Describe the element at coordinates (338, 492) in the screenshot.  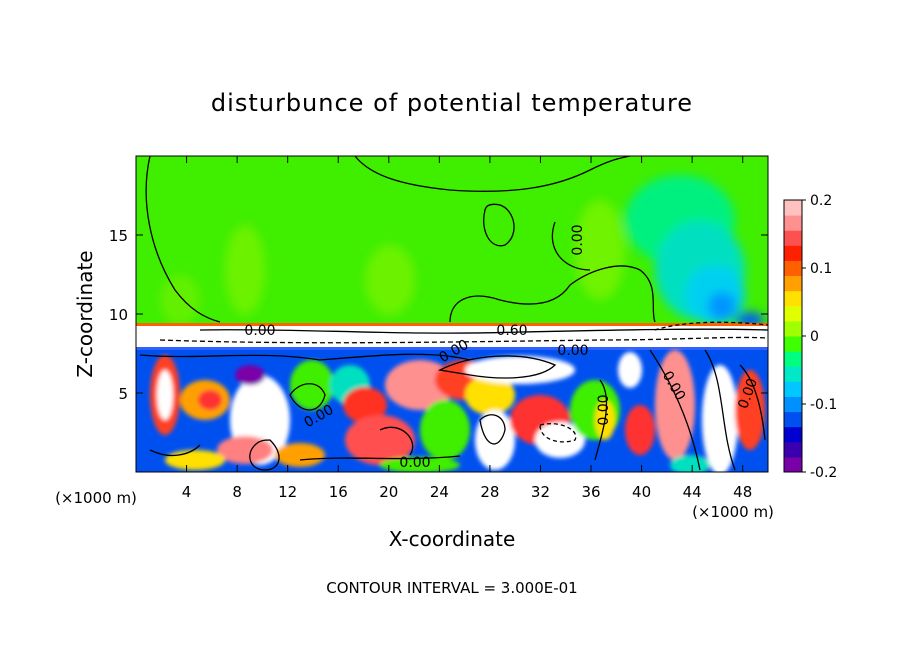
I see `x-tick-label: 16` at that location.